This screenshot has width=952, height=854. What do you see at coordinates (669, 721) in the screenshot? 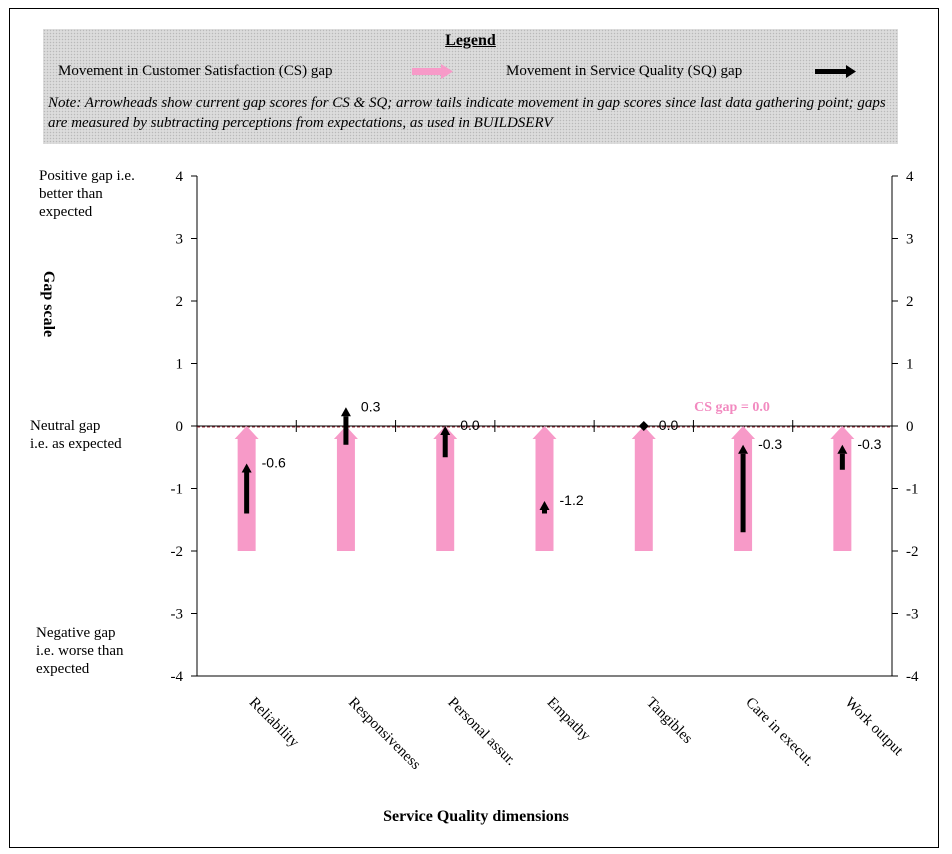
I see `x-category-label: Tangibles` at bounding box center [669, 721].